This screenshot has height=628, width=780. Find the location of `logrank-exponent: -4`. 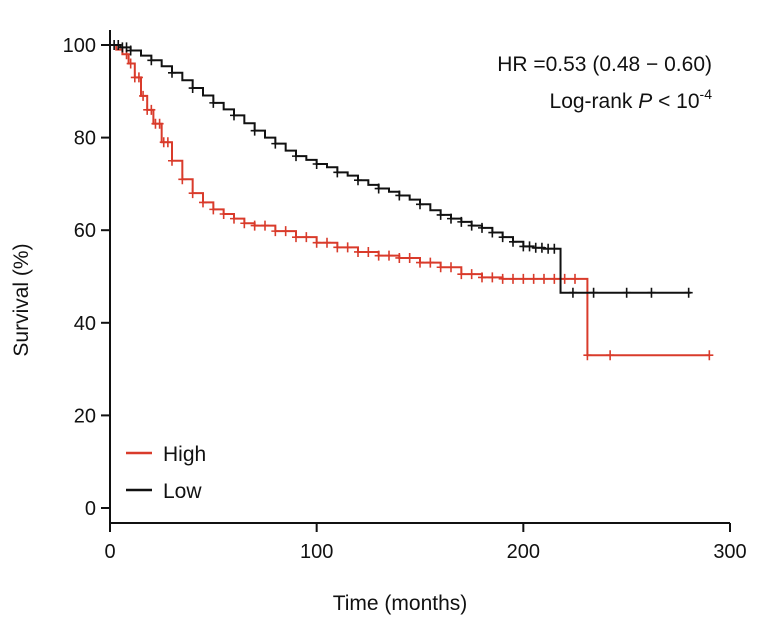

logrank-exponent: -4 is located at coordinates (706, 94).